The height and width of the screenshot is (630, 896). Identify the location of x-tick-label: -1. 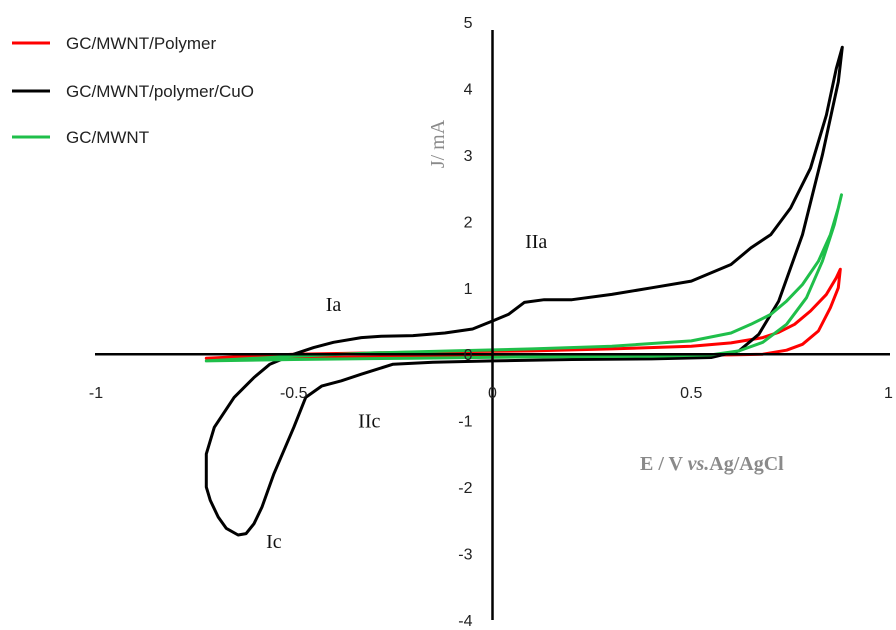
(96, 393).